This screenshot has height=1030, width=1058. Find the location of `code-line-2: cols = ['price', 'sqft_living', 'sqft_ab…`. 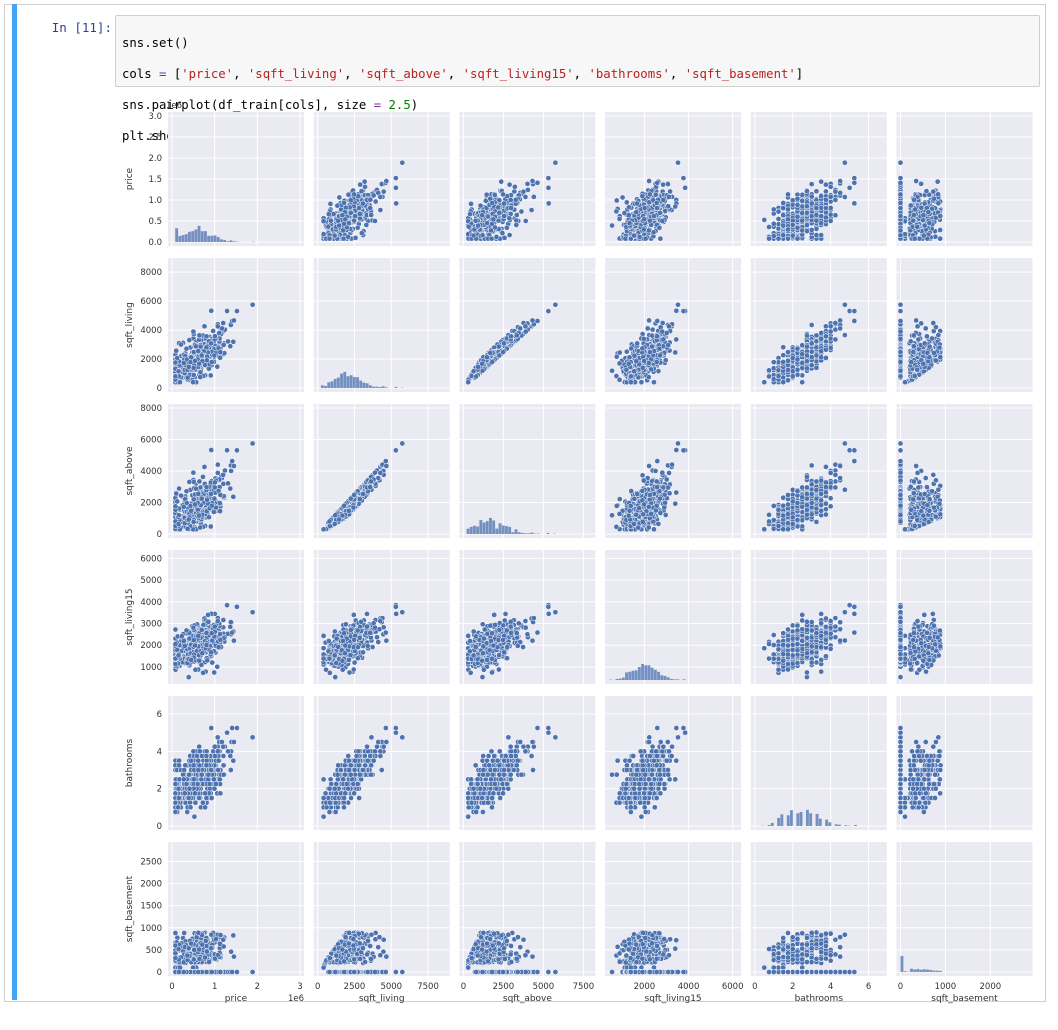

code-line-2: cols = ['price', 'sqft_living', 'sqft_ab… is located at coordinates (577, 75).